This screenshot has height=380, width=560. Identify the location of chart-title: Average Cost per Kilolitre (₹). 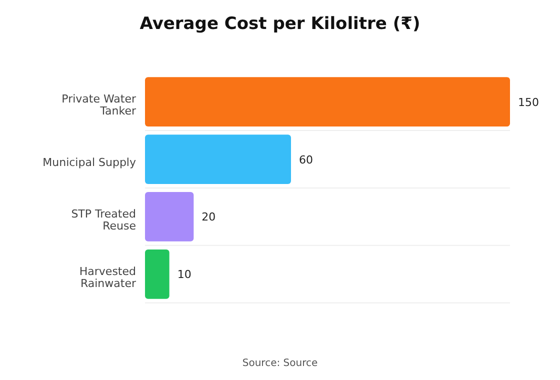
(280, 24).